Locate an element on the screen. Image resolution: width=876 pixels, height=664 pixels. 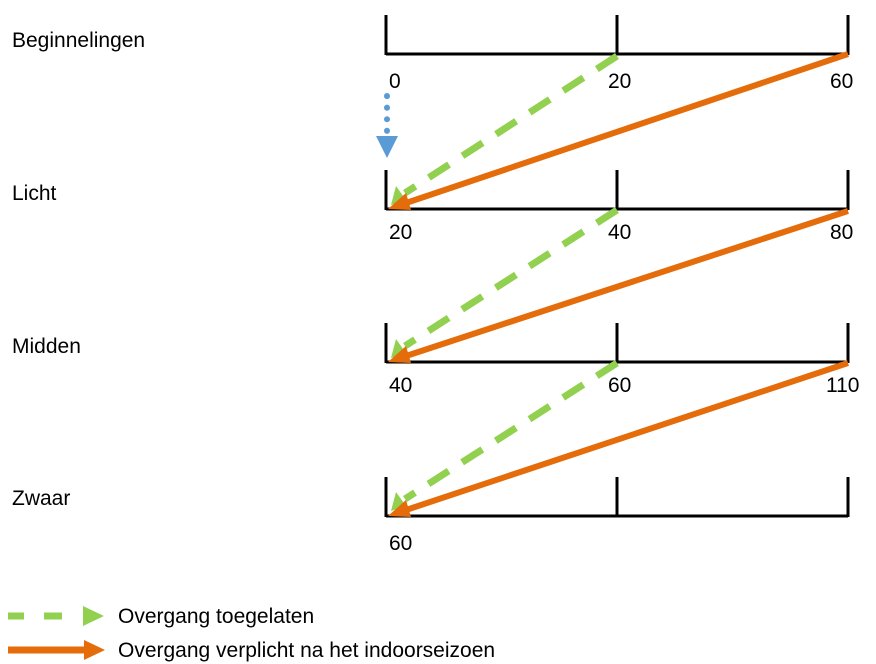
dashed-arrow-icon is located at coordinates (56, 616).